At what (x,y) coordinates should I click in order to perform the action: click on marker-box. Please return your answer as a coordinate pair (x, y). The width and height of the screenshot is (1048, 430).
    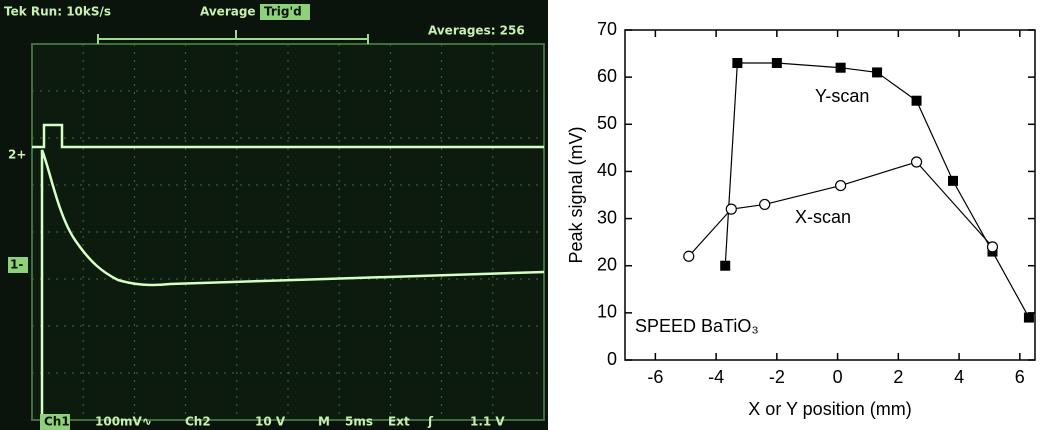
    Looking at the image, I should click on (18, 265).